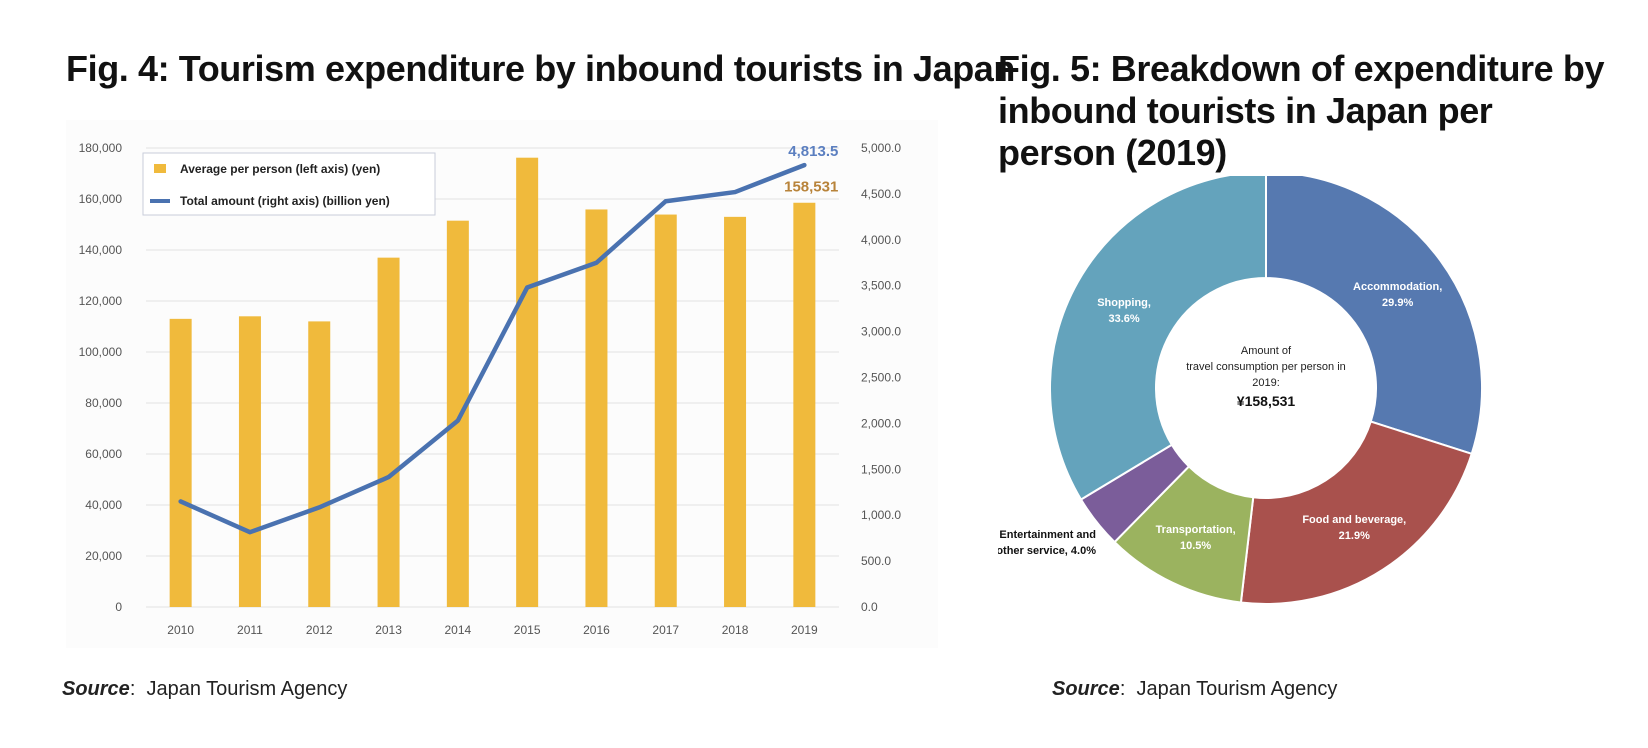  Describe the element at coordinates (101, 148) in the screenshot. I see `y-left-tick-label: 180,000` at that location.